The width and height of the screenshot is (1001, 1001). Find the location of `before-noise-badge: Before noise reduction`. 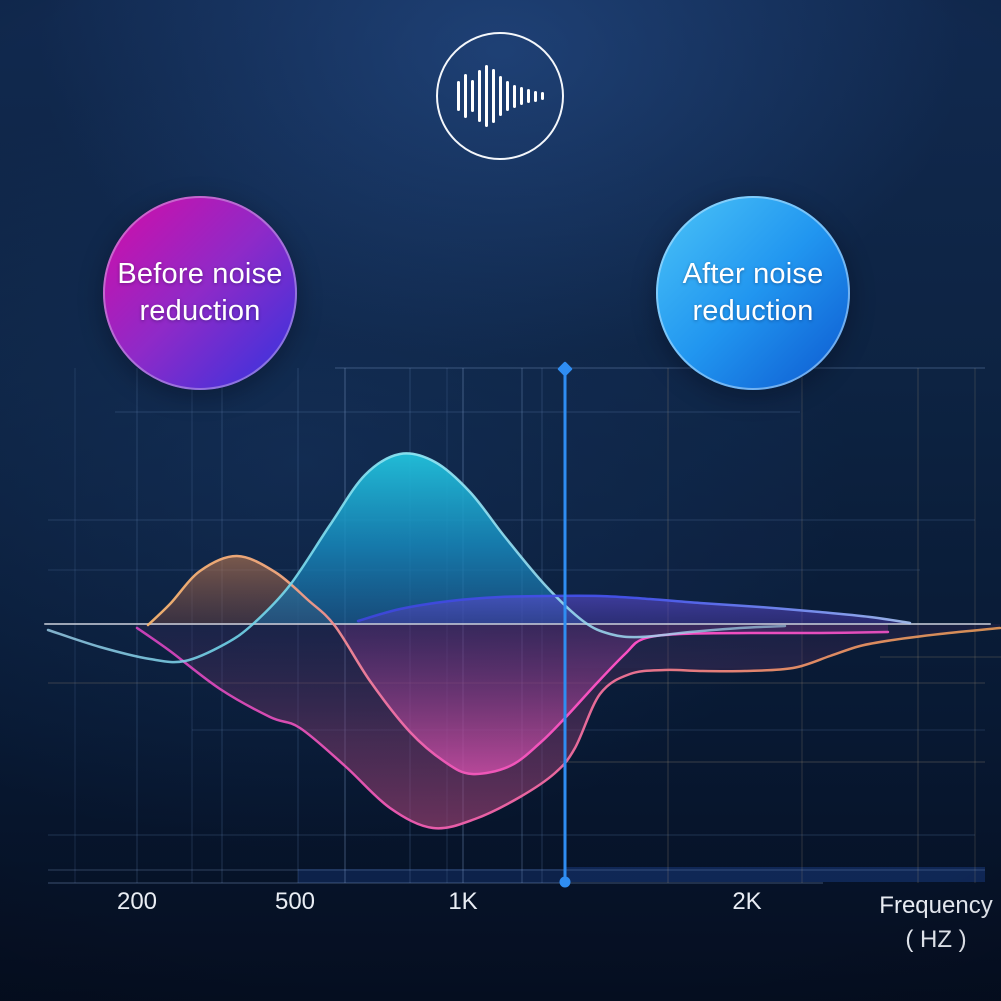

before-noise-badge: Before noise reduction is located at coordinates (200, 293).